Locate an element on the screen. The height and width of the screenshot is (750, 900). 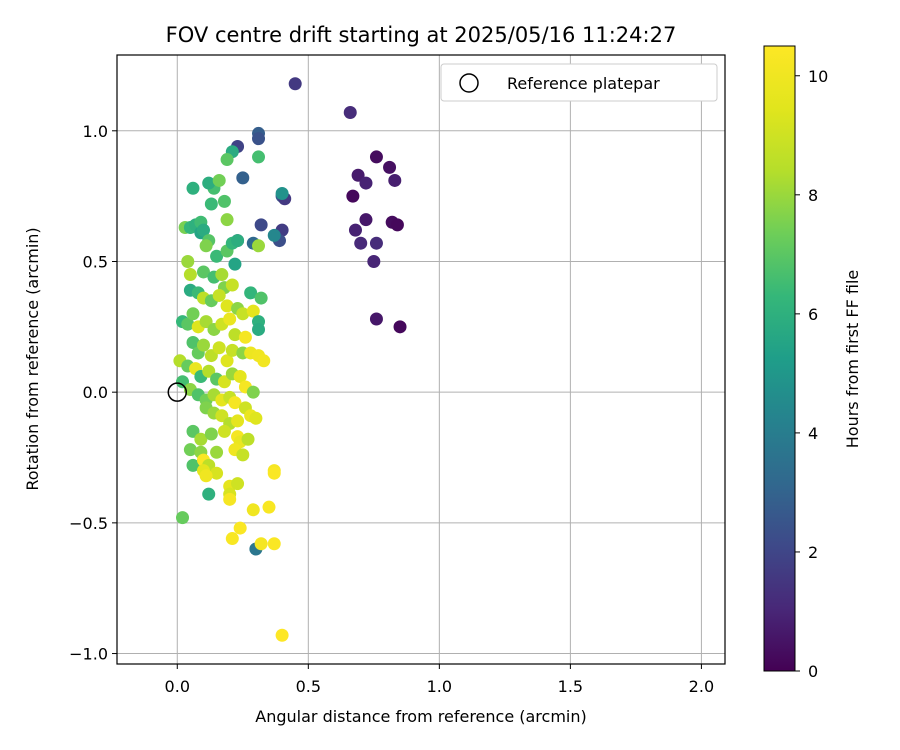
y-axis-ticks: −1.0 −0.5 0.0 0.5 1.0 is located at coordinates (93, 393).